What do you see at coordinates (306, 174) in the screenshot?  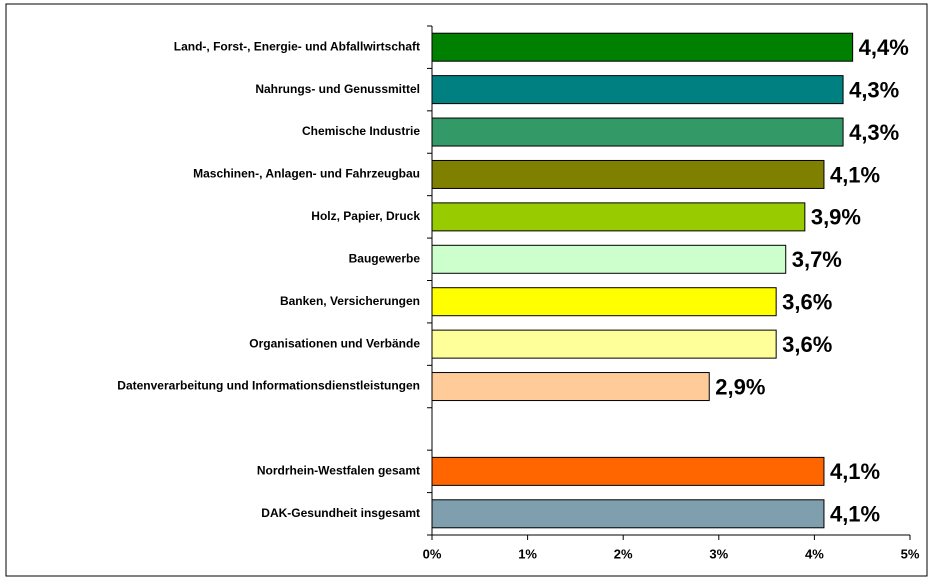 I see `y-tick-label: Maschinen-, Anlagen- und Fahrzeugbau` at bounding box center [306, 174].